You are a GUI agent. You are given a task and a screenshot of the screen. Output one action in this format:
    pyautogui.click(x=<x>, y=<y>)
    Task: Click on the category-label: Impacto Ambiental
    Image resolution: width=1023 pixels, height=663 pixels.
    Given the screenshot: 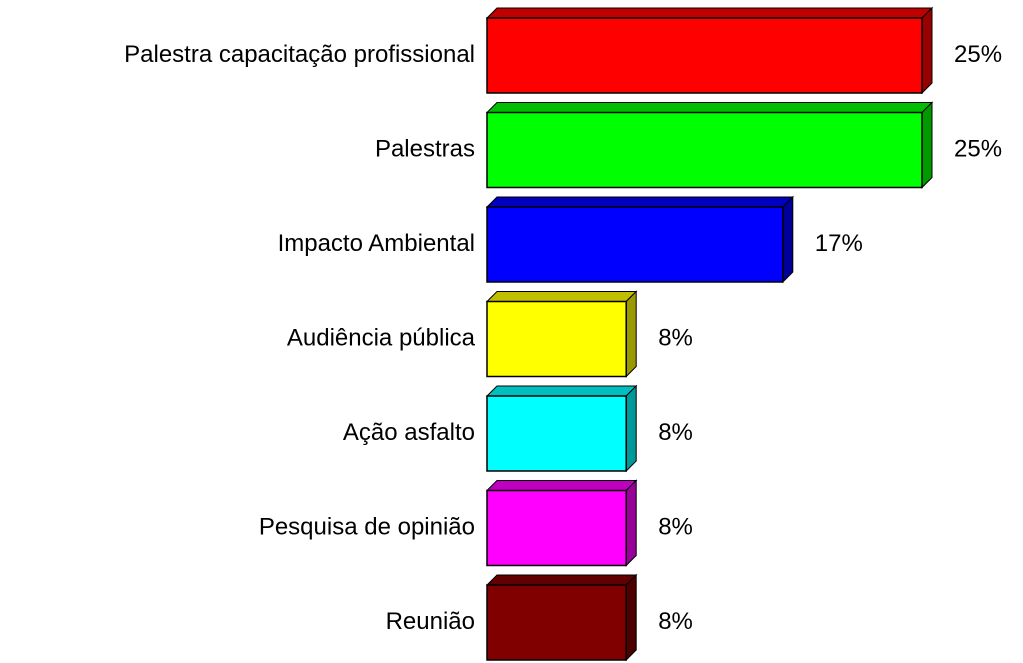 What is the action you would take?
    pyautogui.click(x=376, y=243)
    